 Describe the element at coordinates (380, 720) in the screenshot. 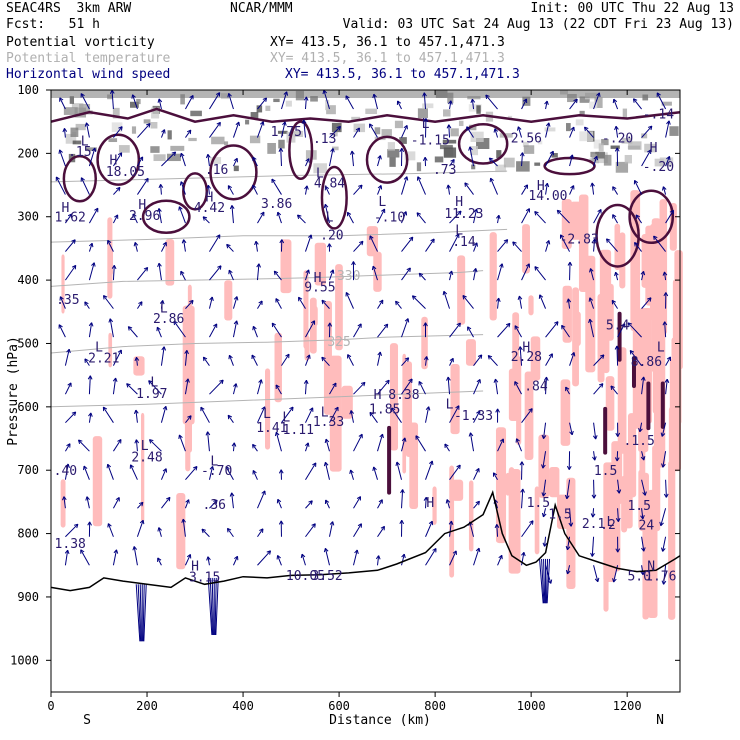

I see `x-axis-label: Distance (km)` at that location.